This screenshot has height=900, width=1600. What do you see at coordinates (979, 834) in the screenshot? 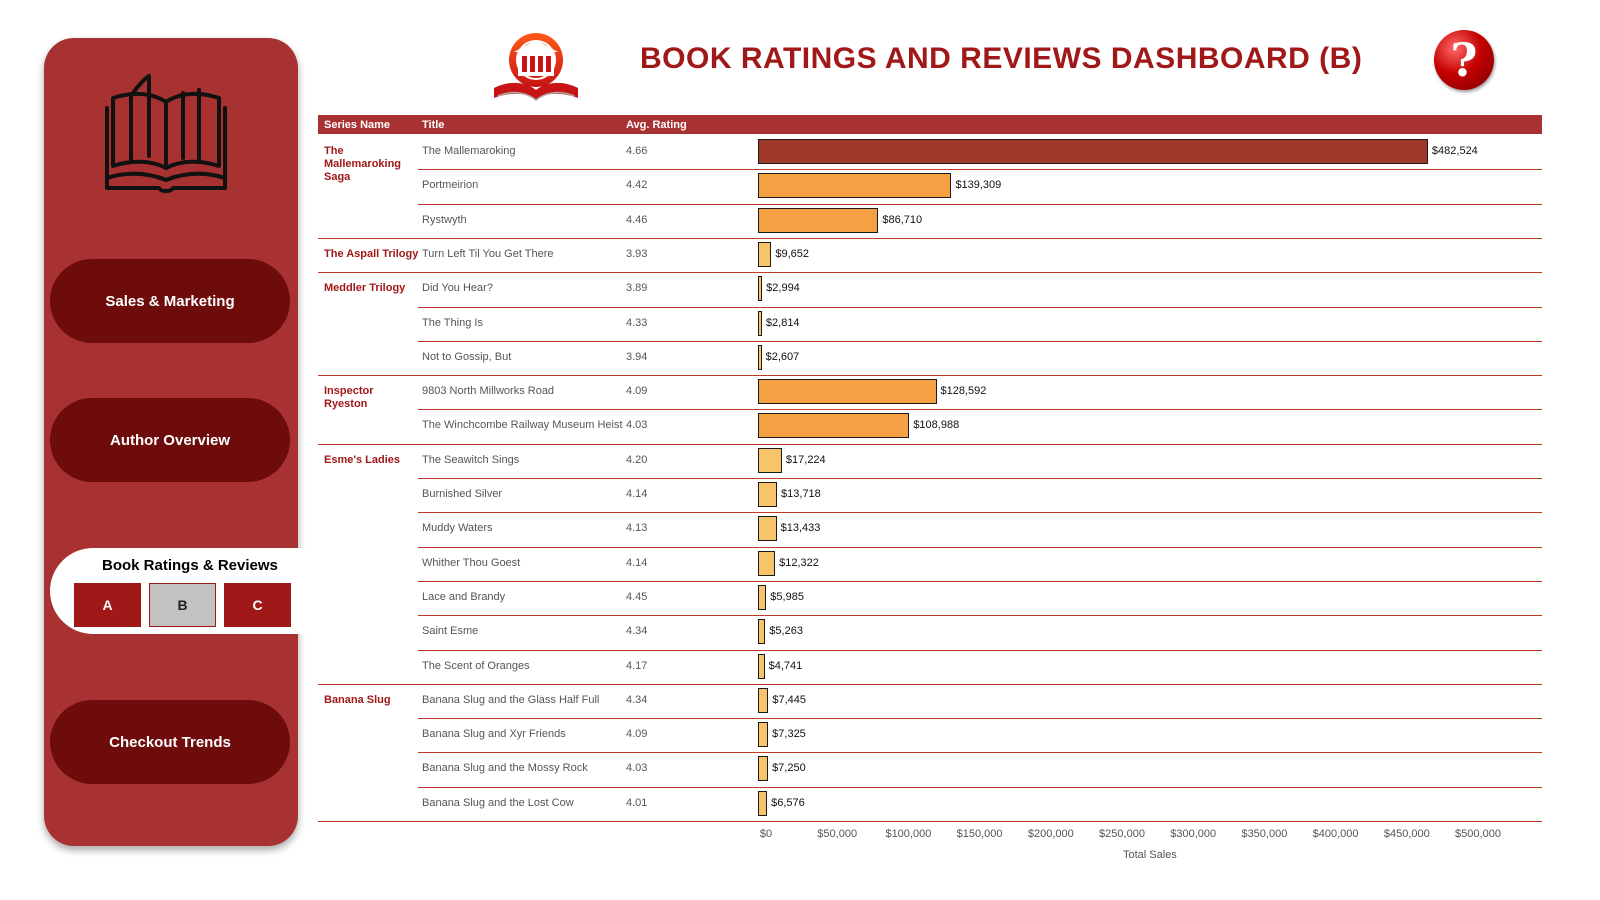
I see `x-tick-label: $150,000` at bounding box center [979, 834].